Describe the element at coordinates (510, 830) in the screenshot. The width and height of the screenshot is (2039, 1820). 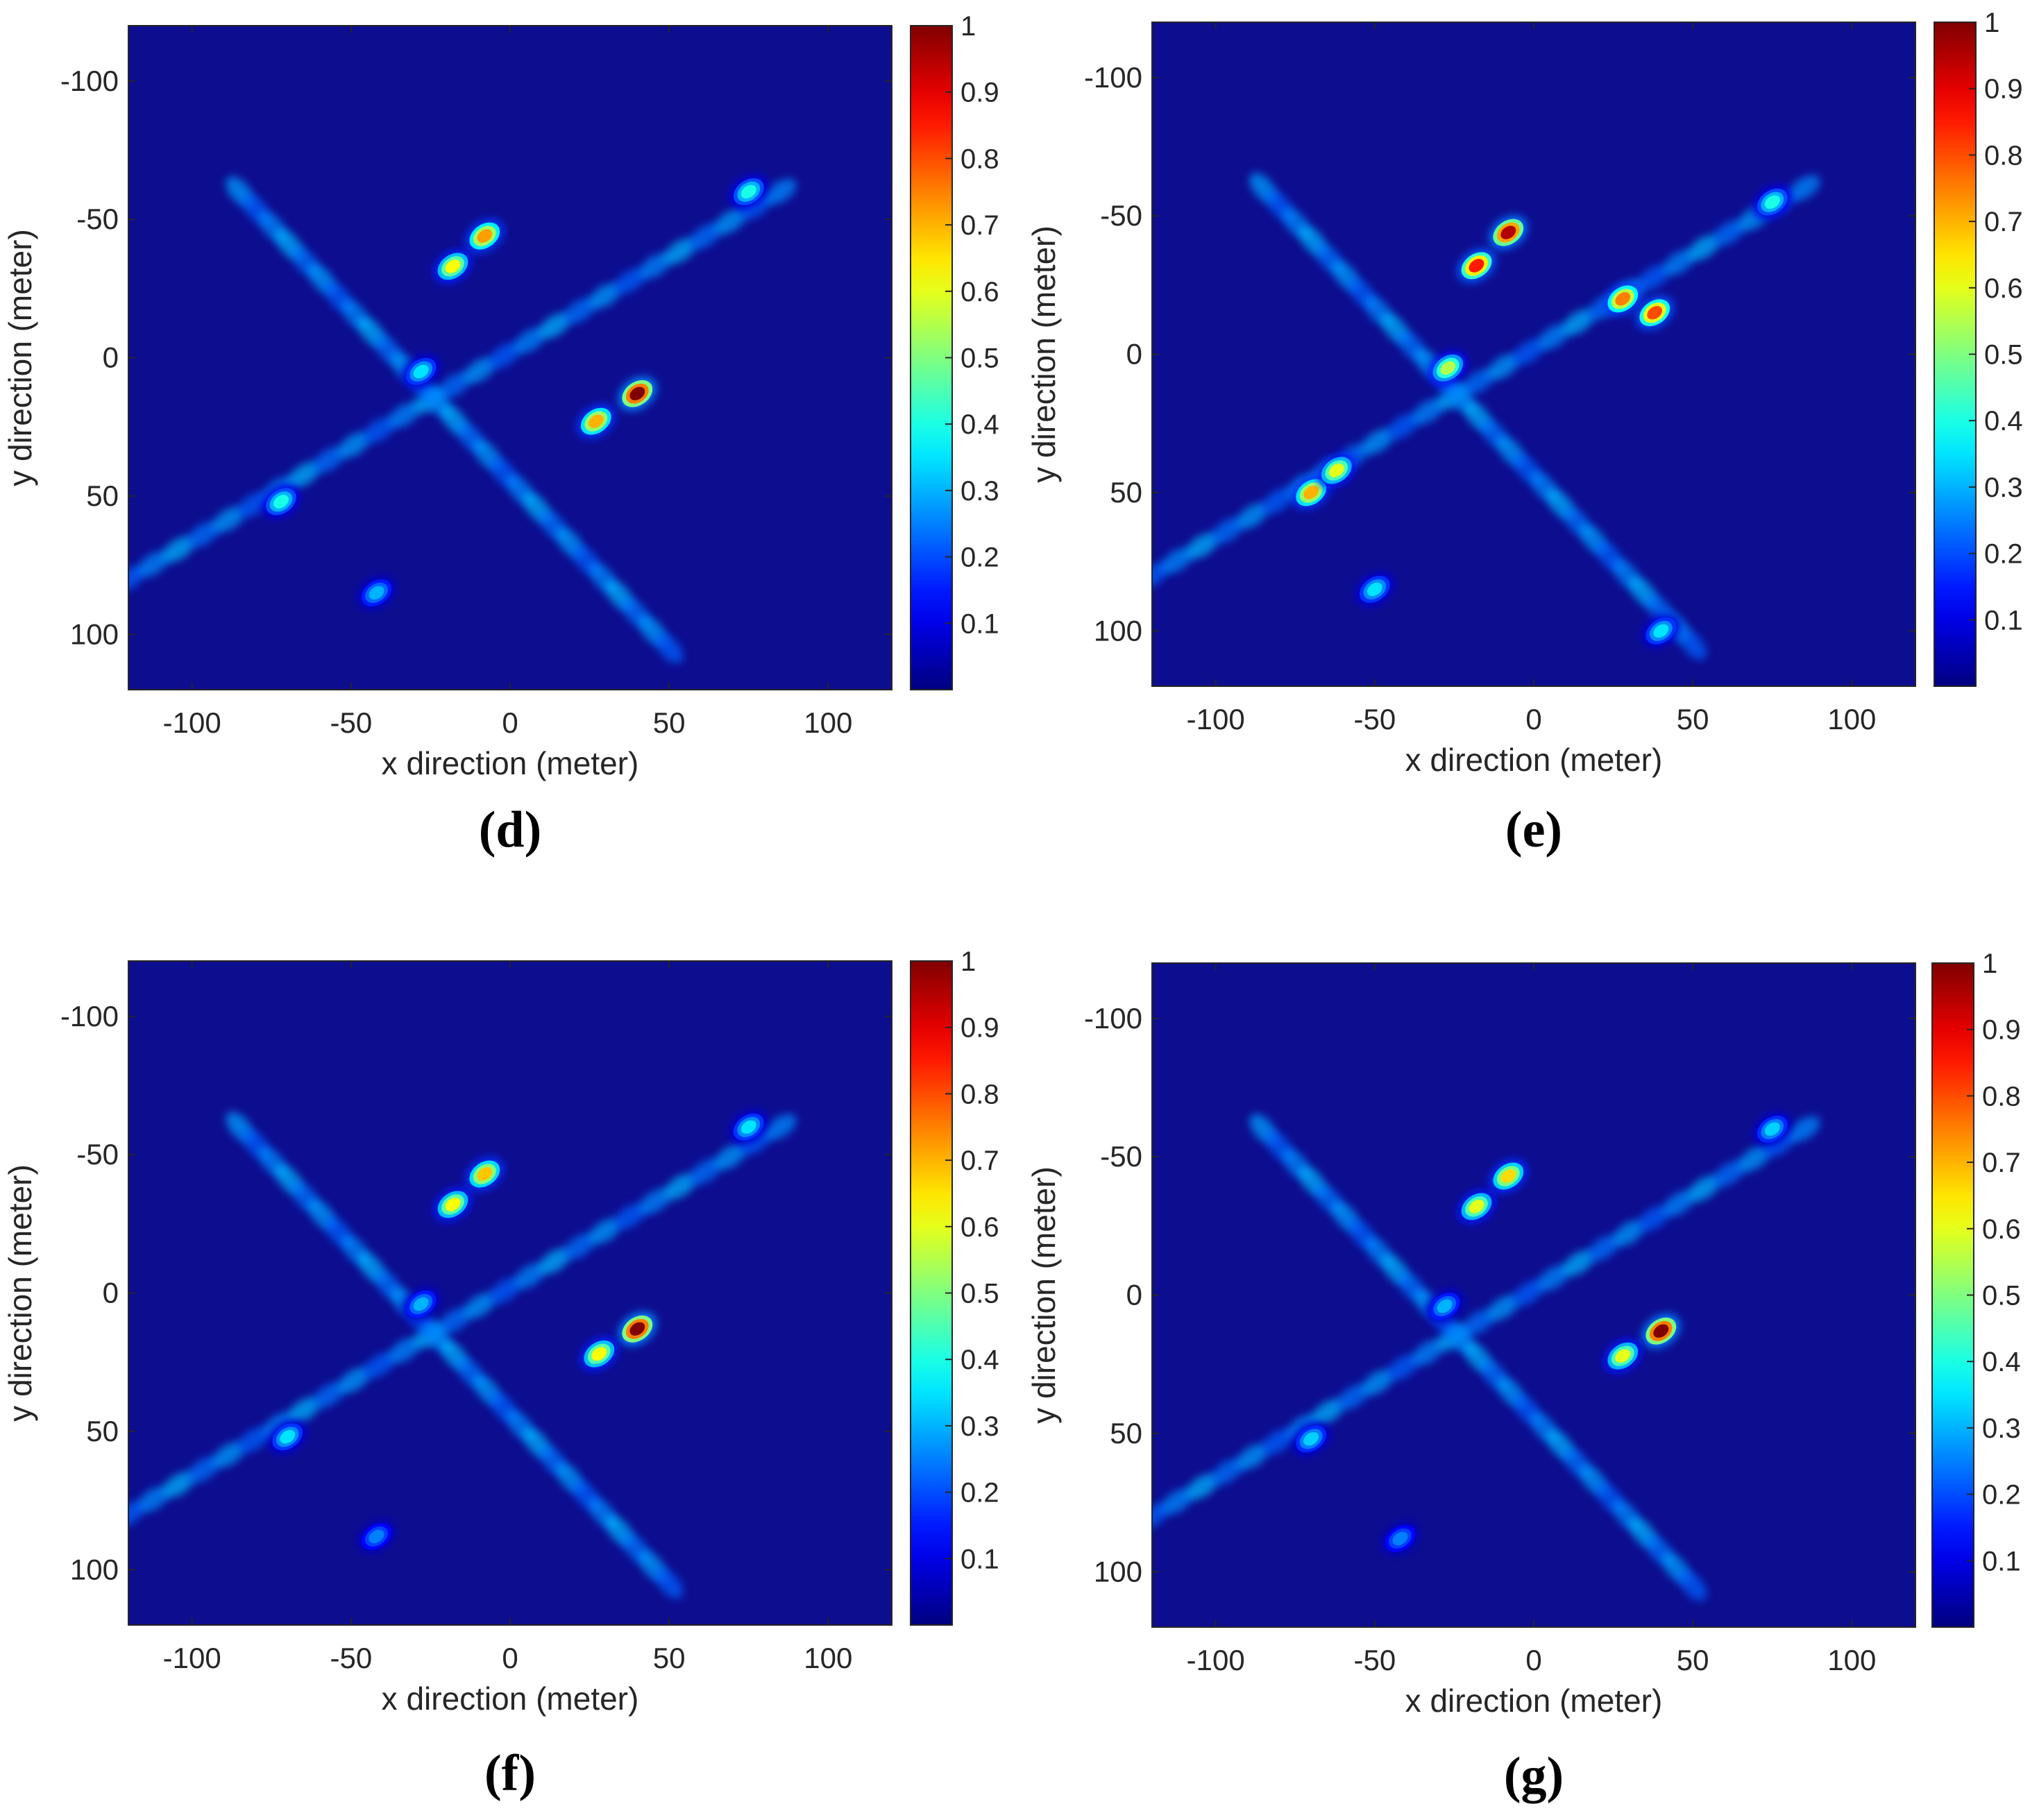
I see `panel-label: (d)` at that location.